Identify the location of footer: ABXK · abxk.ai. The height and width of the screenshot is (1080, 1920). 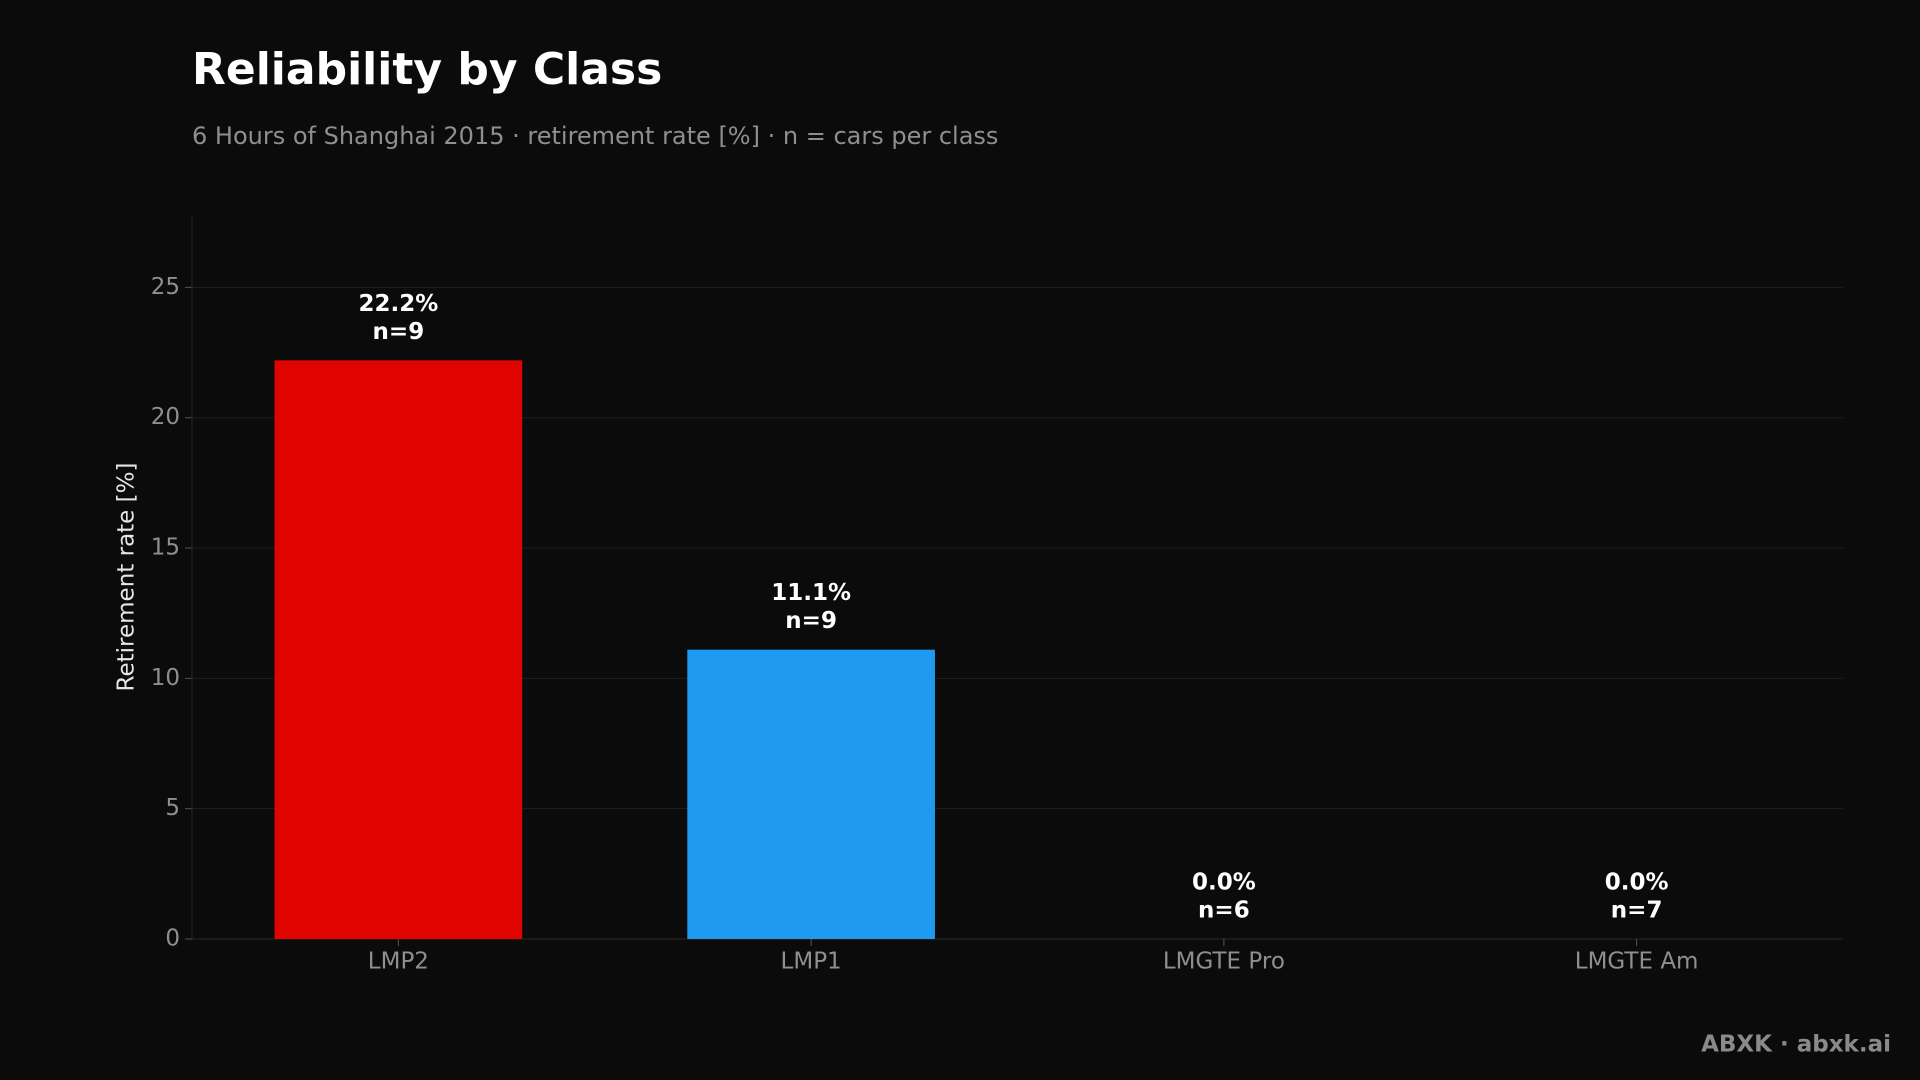
(1796, 1045).